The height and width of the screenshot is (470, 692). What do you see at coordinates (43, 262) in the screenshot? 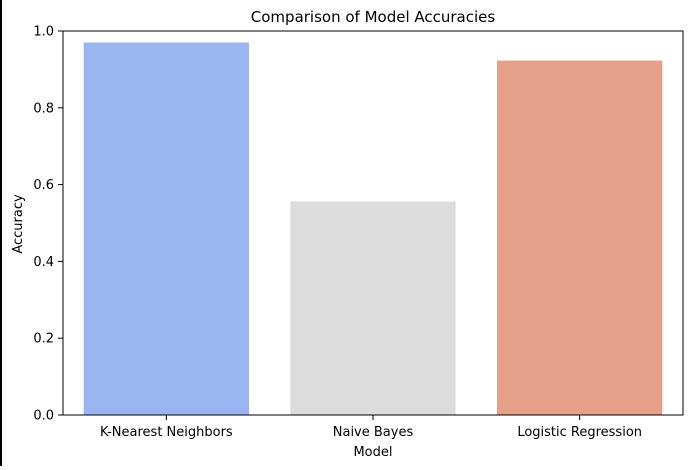
I see `y-tick-label: 0.4` at bounding box center [43, 262].